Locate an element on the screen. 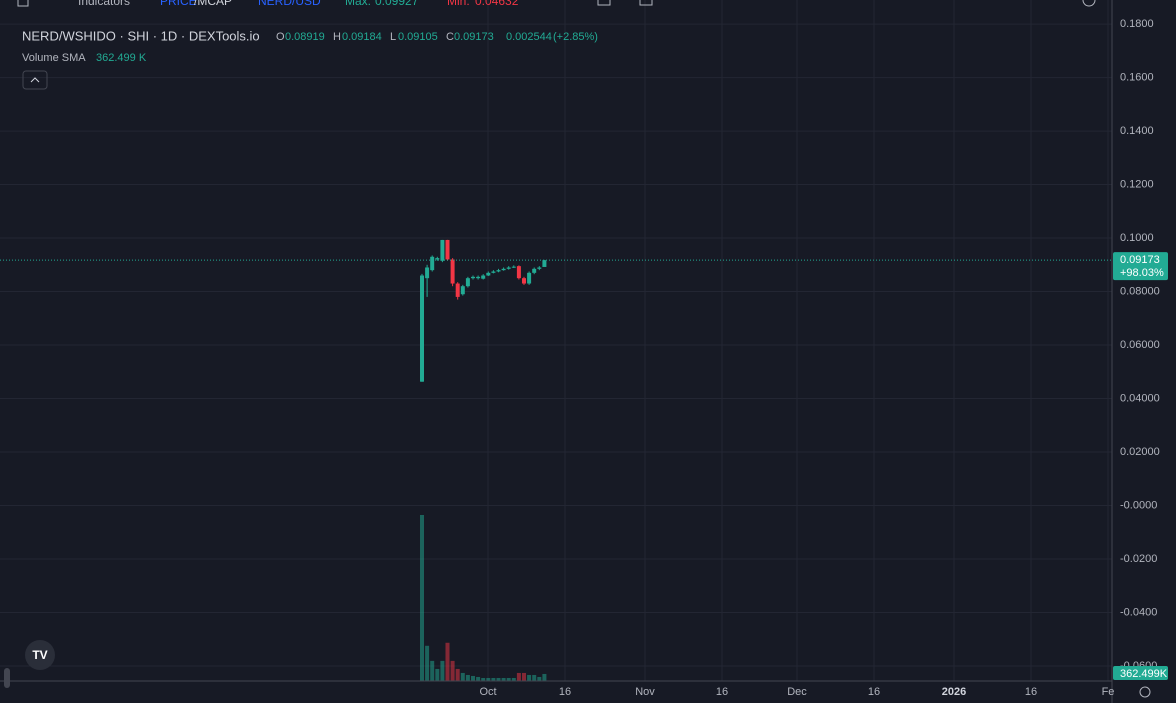 This screenshot has height=703, width=1176. x-tick-label: Oct is located at coordinates (487, 692).